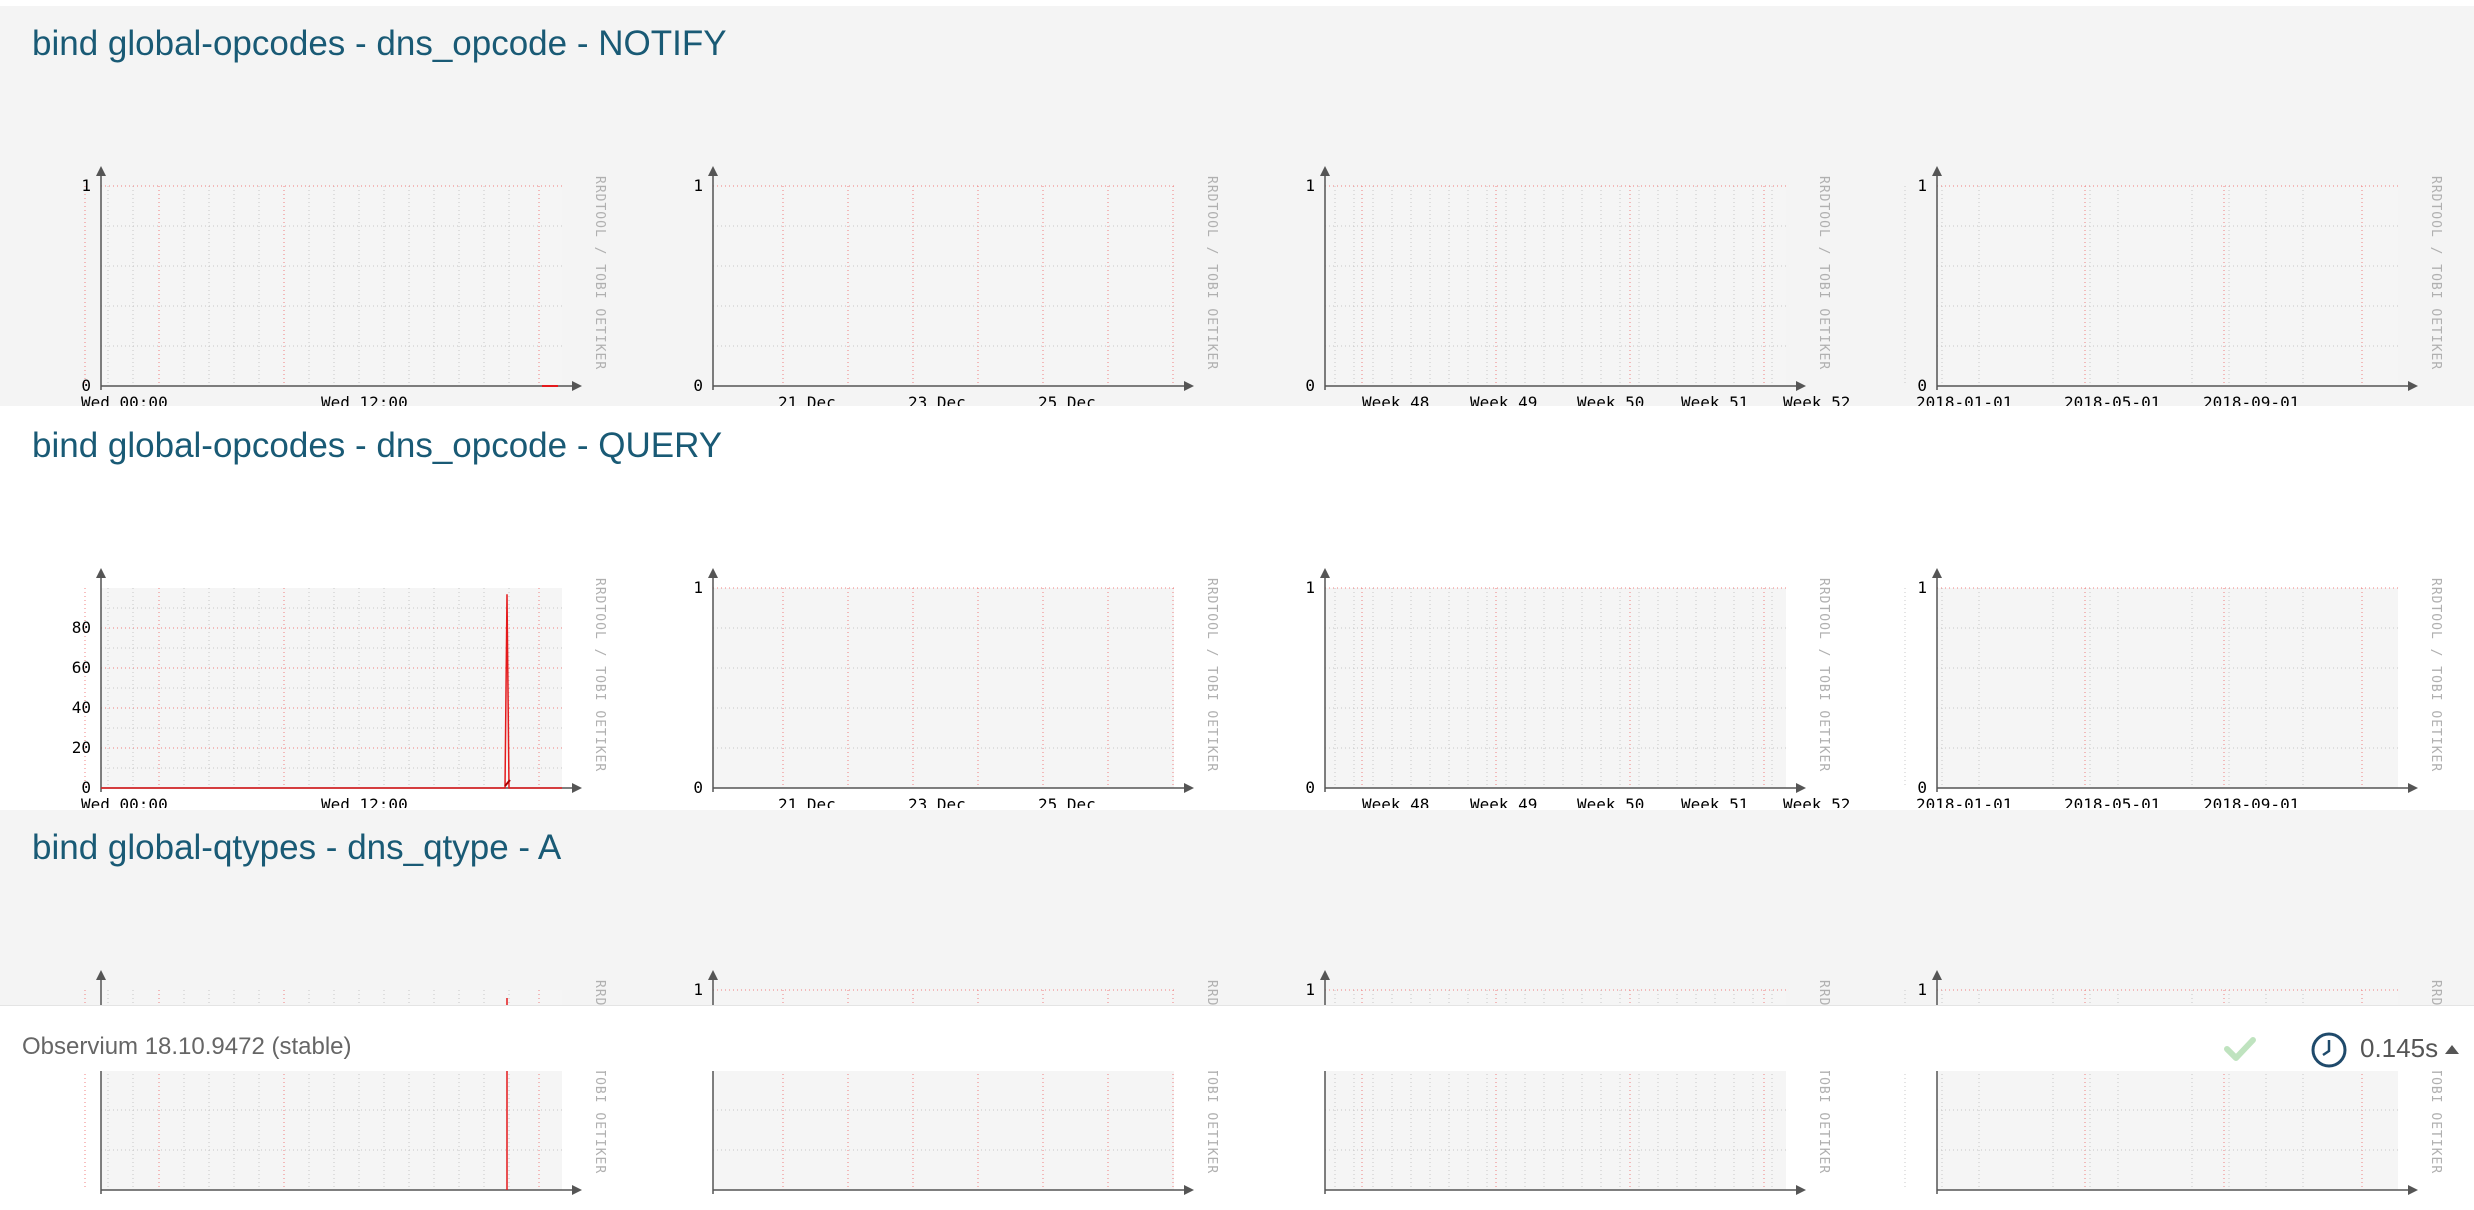 This screenshot has height=1210, width=2474. I want to click on y-tick-label: 40, so click(81, 707).